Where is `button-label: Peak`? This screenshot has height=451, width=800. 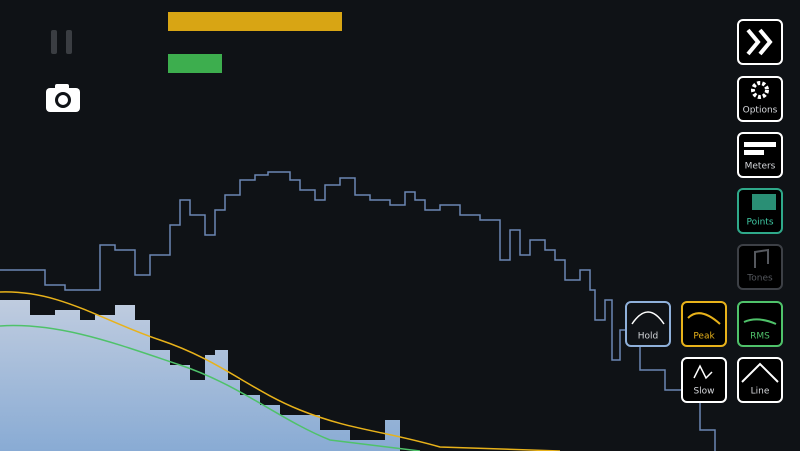 button-label: Peak is located at coordinates (704, 337).